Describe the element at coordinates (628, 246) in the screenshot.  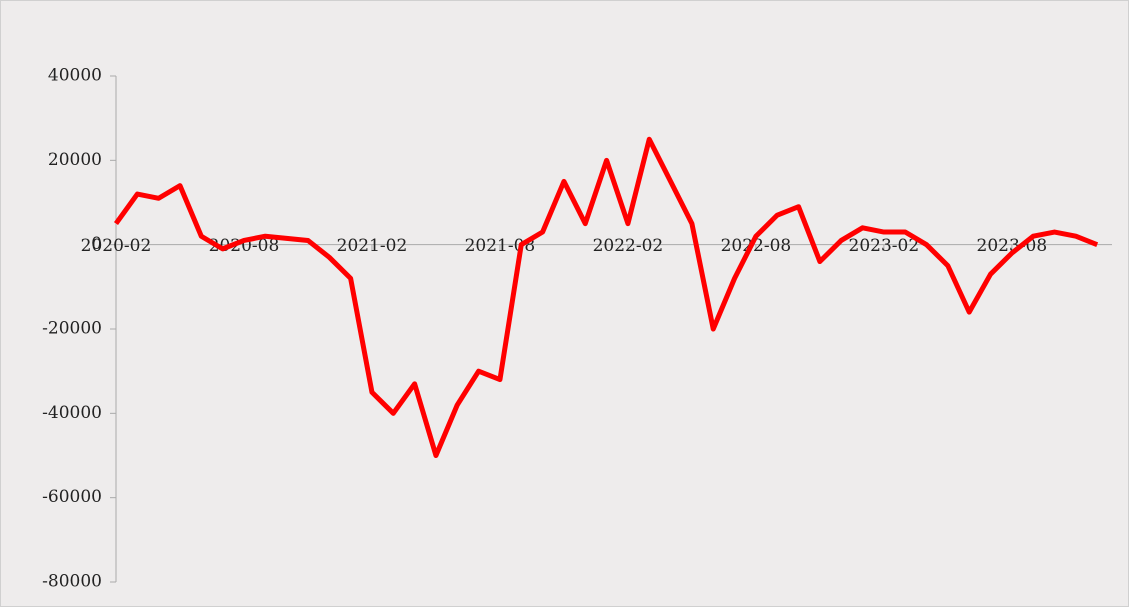
I see `x-tick-label: 2022-02` at that location.